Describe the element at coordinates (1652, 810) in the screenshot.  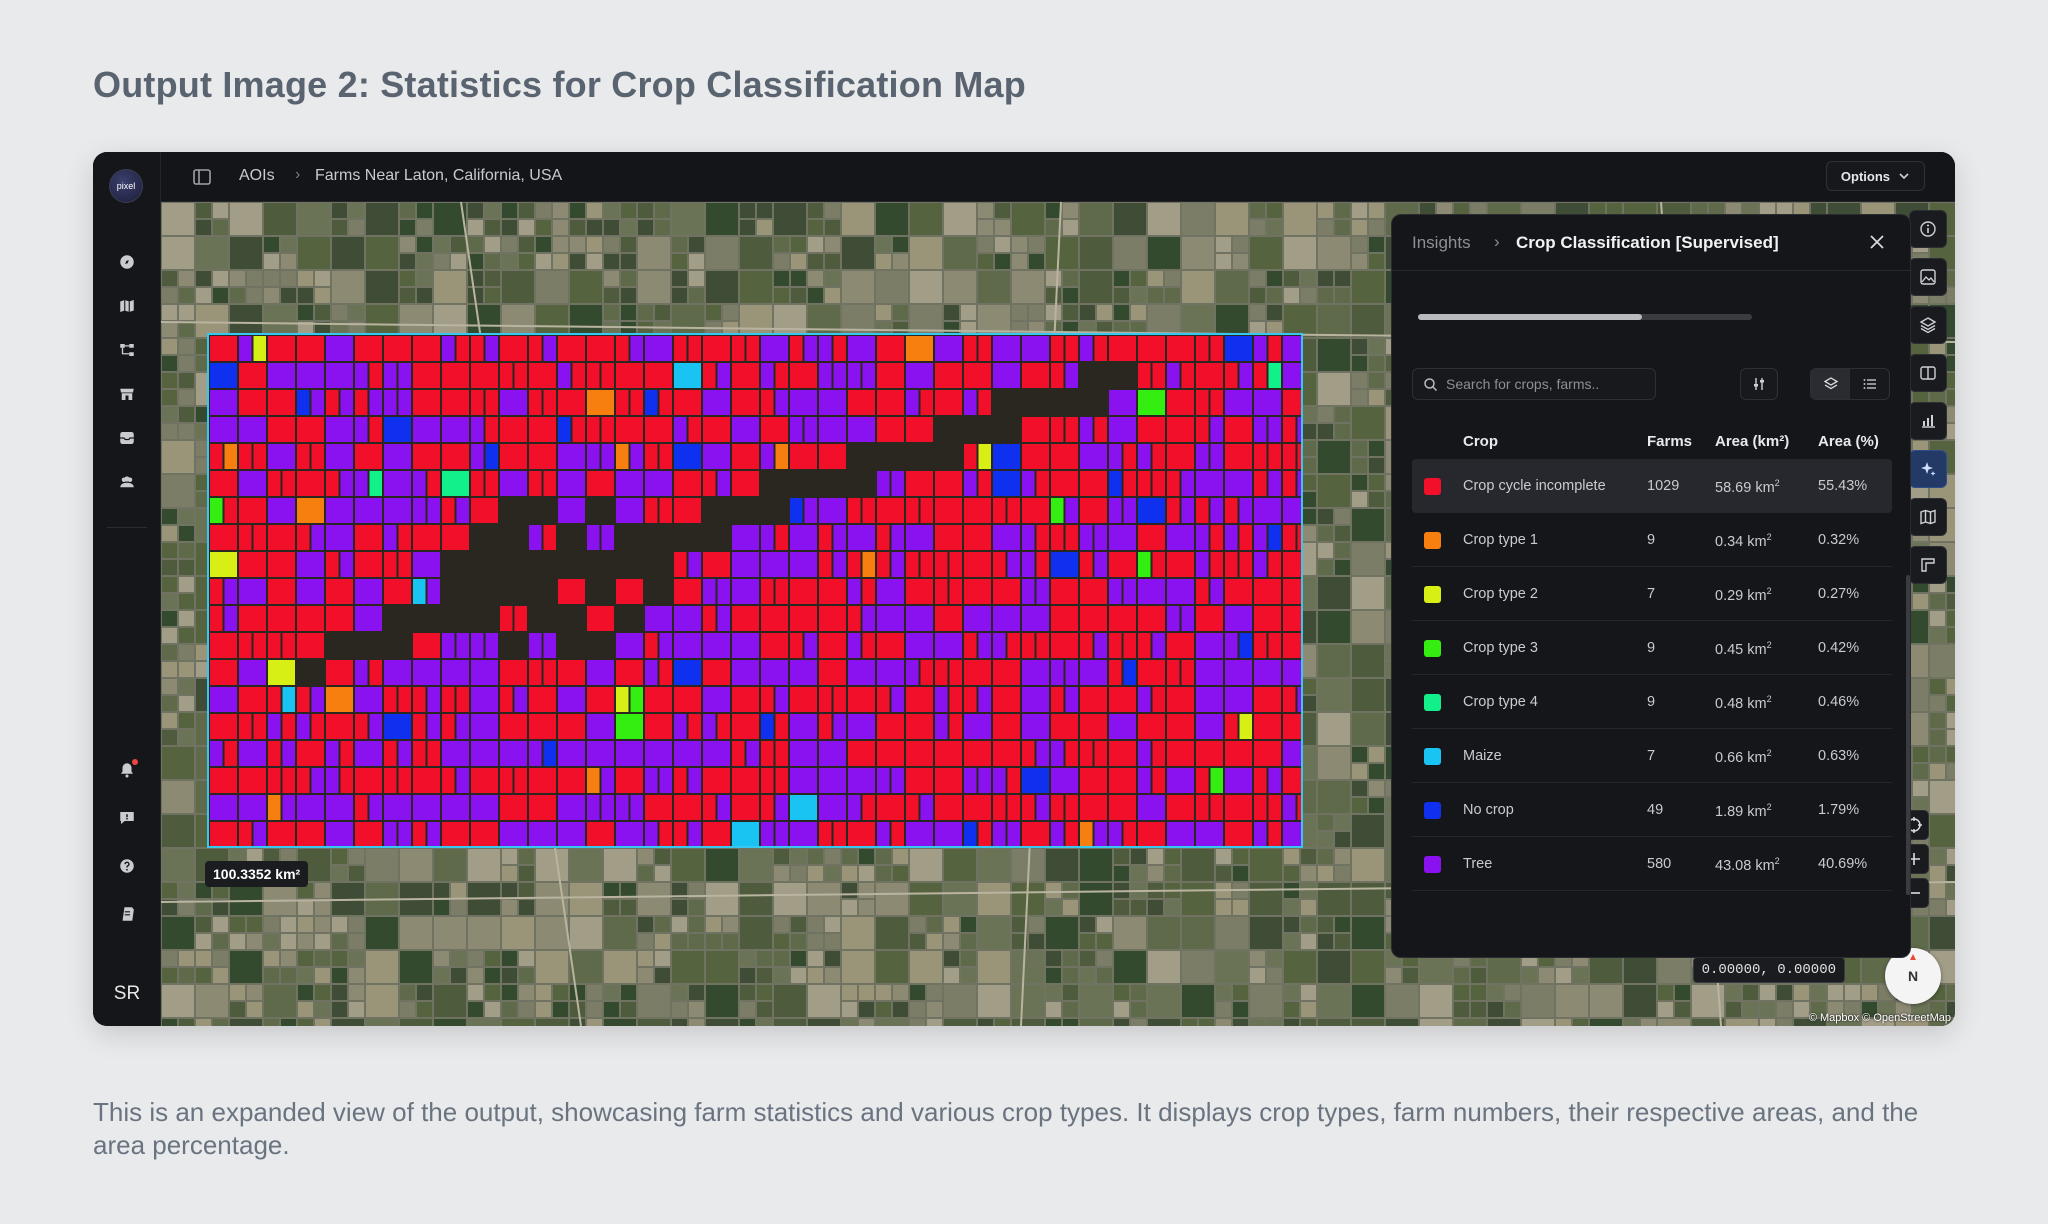
I see `table-row: No crop 49 1.89 km2 1.79%` at that location.